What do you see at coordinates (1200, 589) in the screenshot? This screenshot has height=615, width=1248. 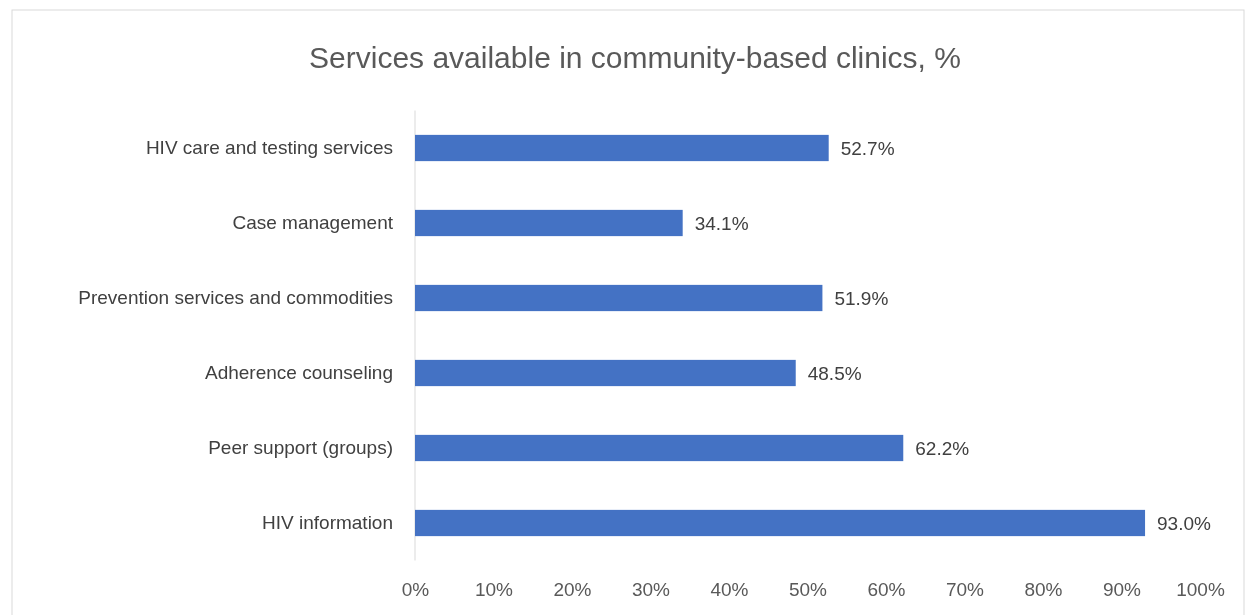 I see `x-tick-label: 100%` at bounding box center [1200, 589].